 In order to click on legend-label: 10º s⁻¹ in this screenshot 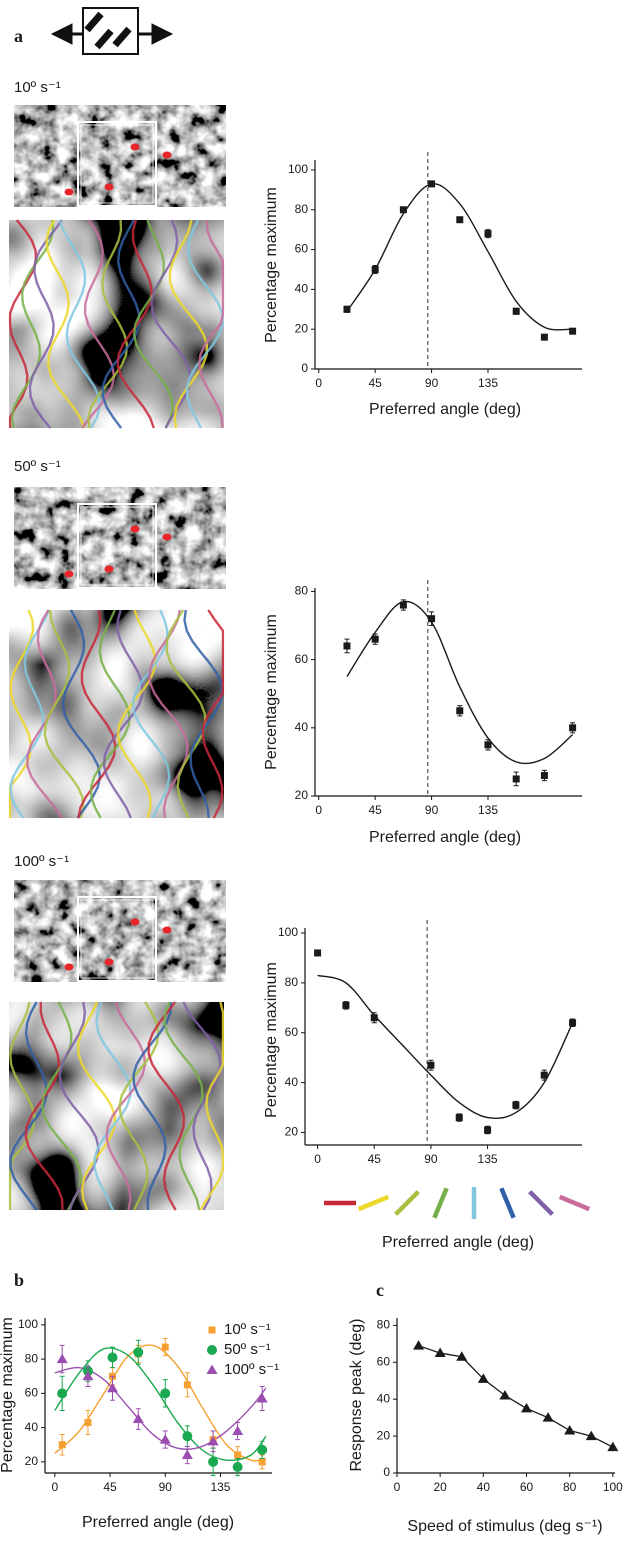, I will do `click(247, 1329)`.